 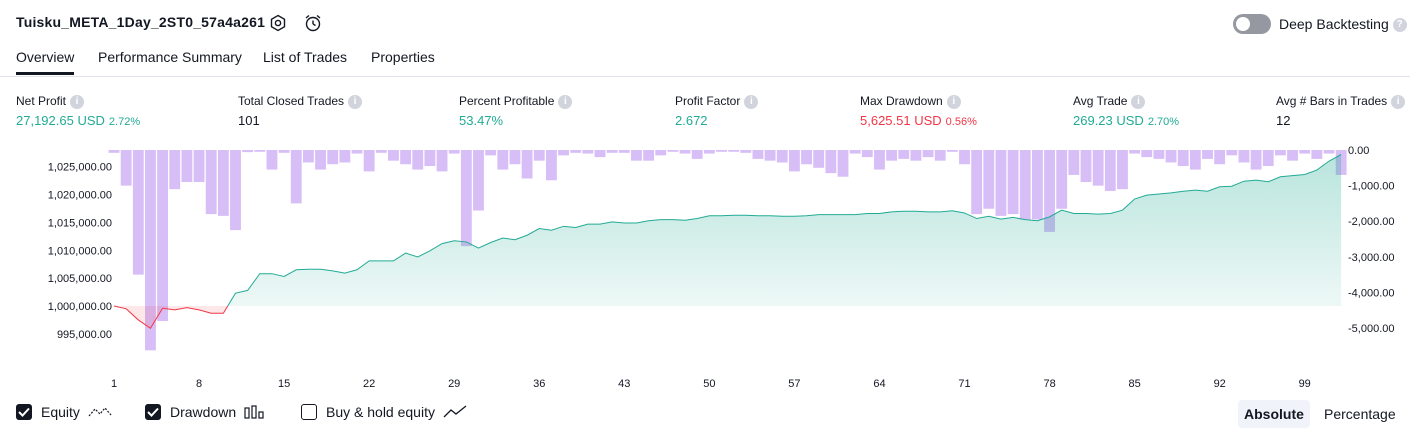 I want to click on drawdown-bars-icon, so click(x=254, y=412).